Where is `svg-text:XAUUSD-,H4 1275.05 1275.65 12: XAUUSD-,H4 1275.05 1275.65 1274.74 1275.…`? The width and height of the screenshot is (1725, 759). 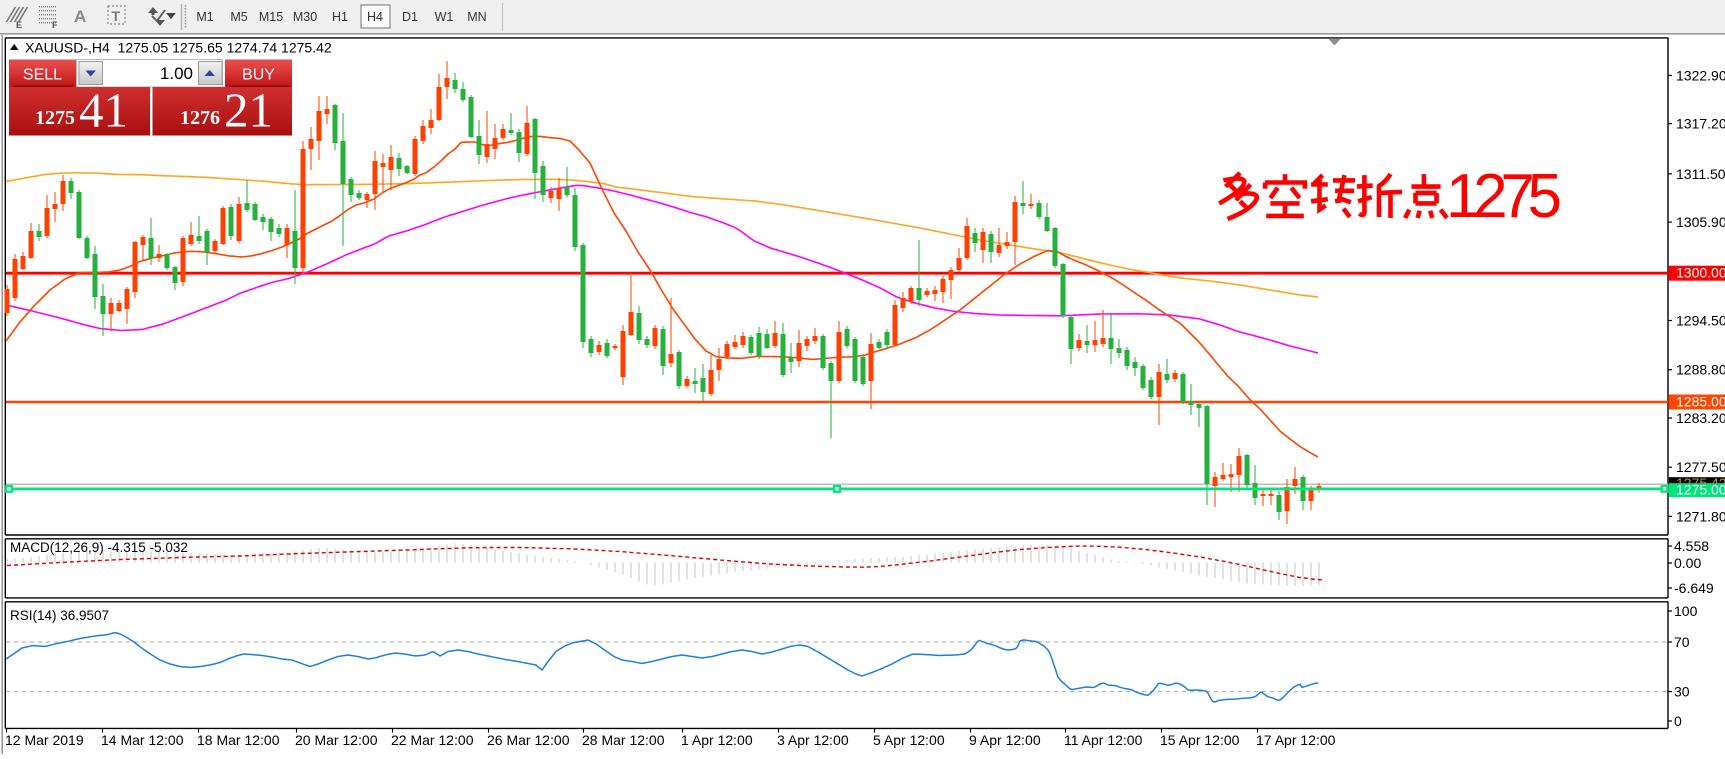 svg-text:XAUUSD-,H4 1275.05 1275.65 12: XAUUSD-,H4 1275.05 1275.65 1274.74 1275.… is located at coordinates (178, 48).